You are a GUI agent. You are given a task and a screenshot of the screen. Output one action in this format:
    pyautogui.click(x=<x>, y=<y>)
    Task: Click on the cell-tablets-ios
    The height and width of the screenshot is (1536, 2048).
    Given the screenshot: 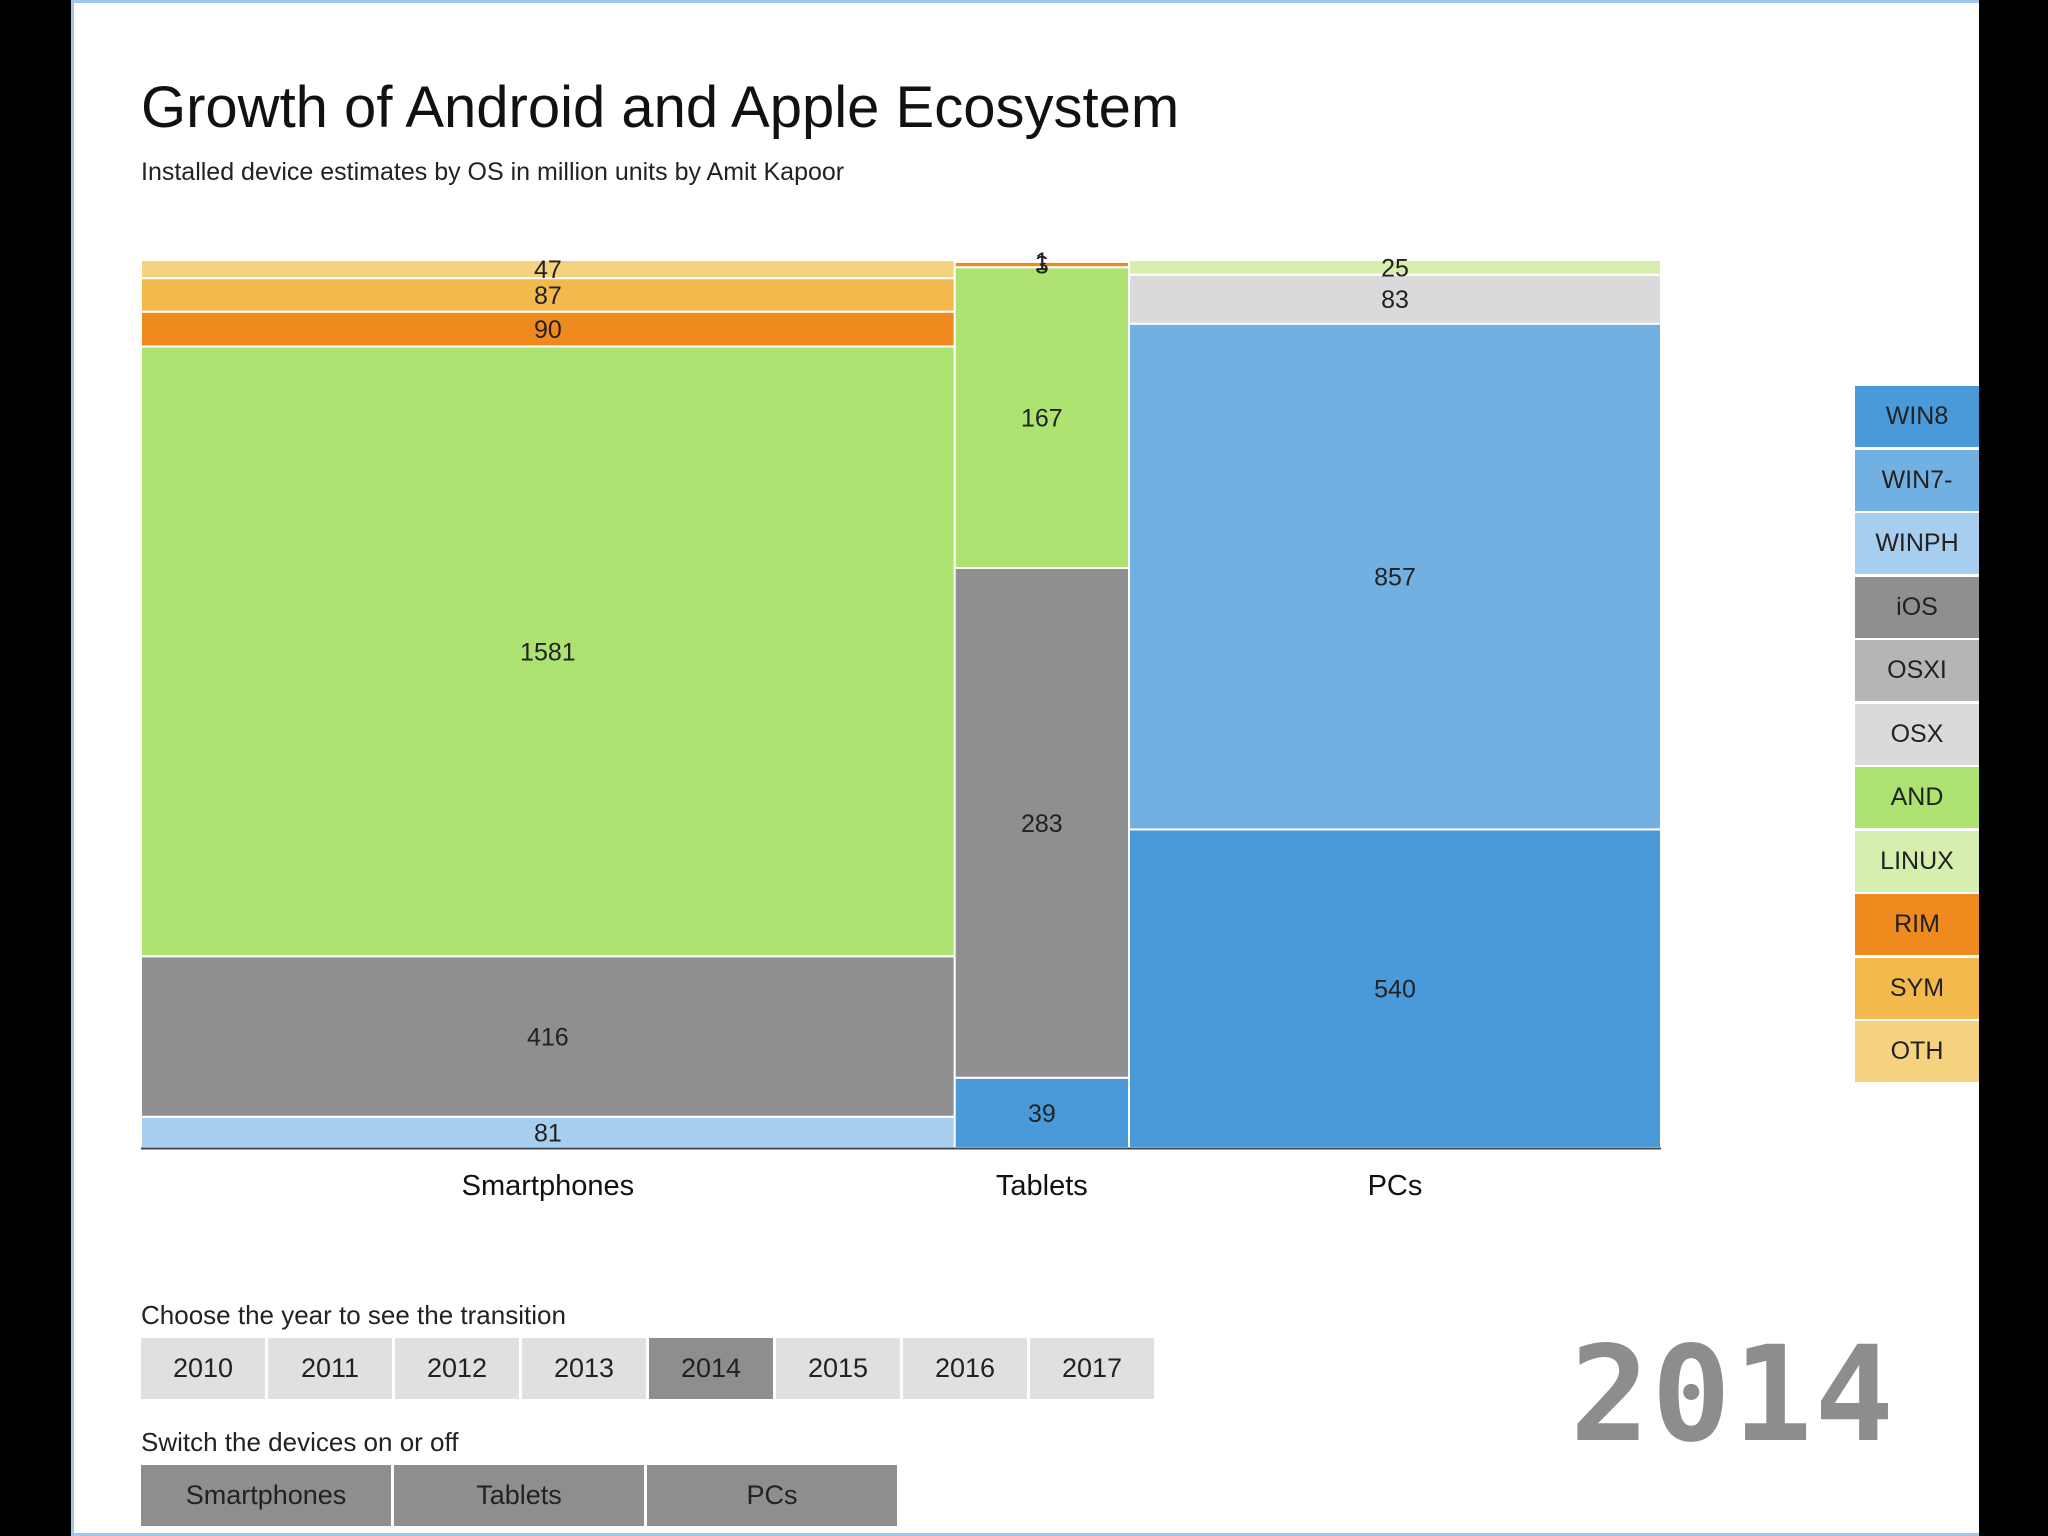 What is the action you would take?
    pyautogui.click(x=1041, y=823)
    